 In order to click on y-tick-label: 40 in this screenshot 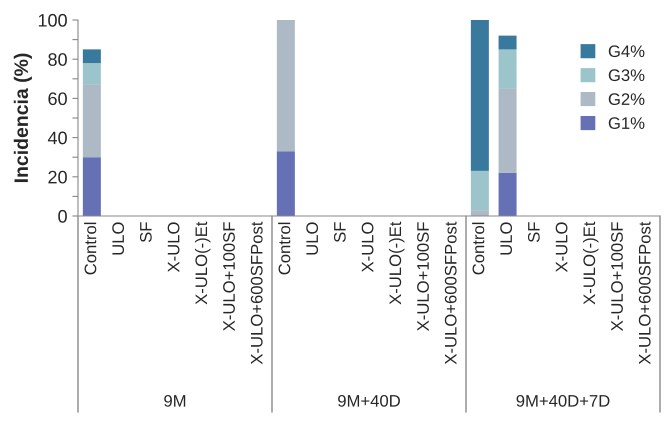, I will do `click(57, 138)`.